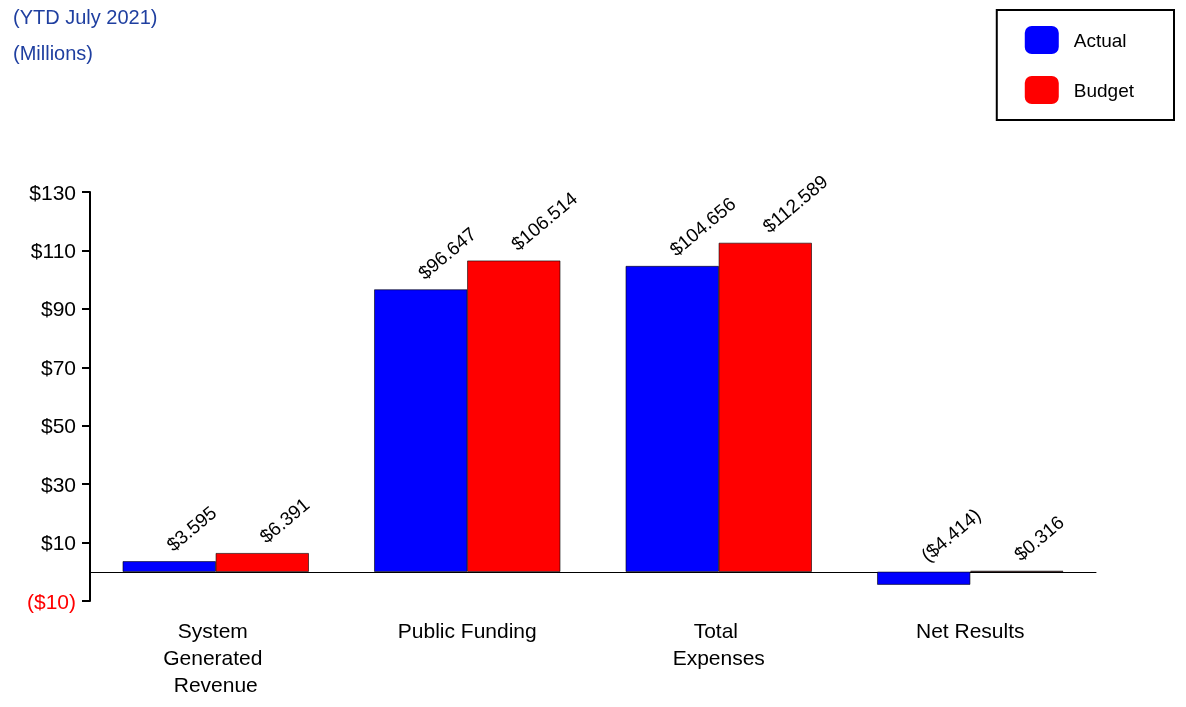  I want to click on y-tick-label: $130, so click(52, 192).